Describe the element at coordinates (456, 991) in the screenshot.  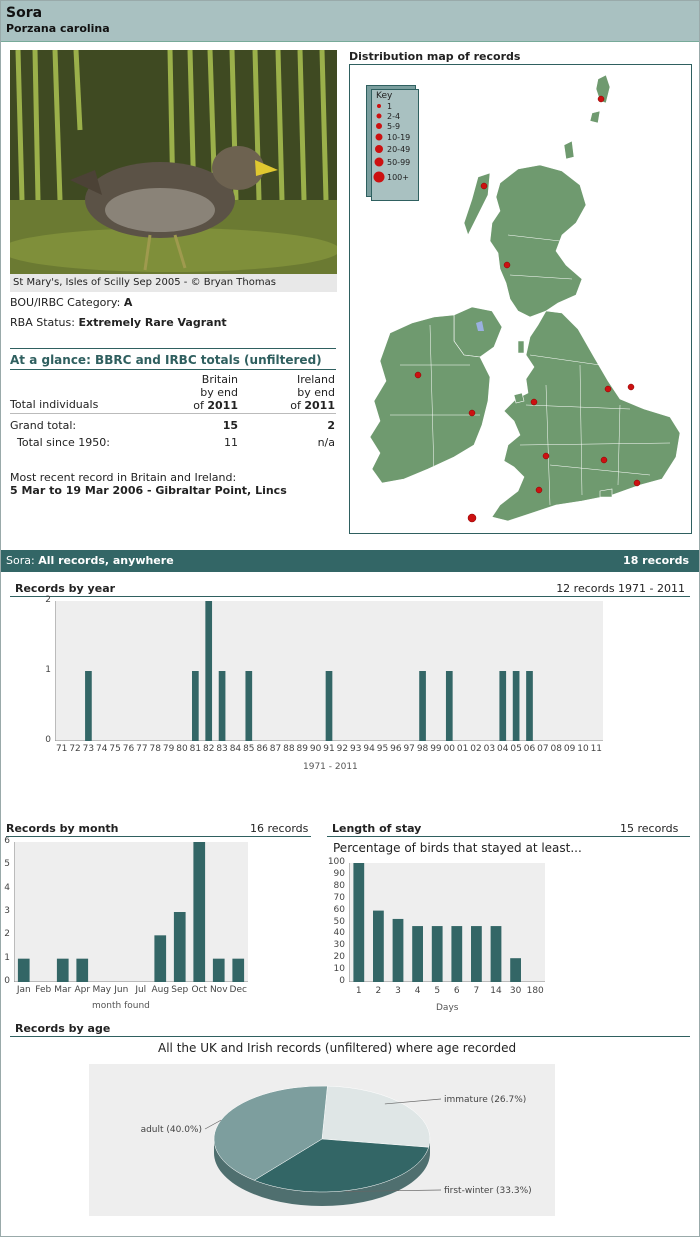
I see `x-tick-6: 6` at that location.